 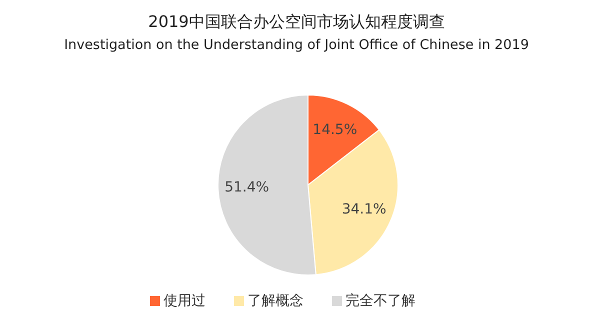 I want to click on chart-subtitle: Investigation on the Understanding of Joint Office of Chinese in 2019, so click(x=296, y=45).